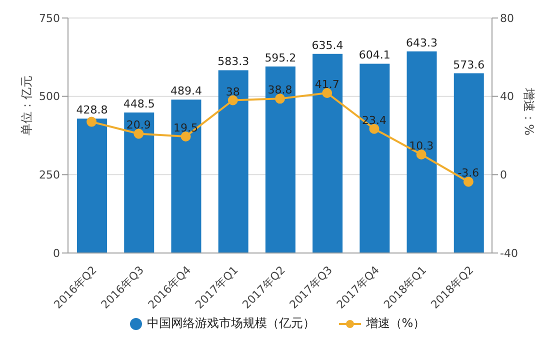  What do you see at coordinates (138, 125) in the screenshot?
I see `data-label: 20.9` at bounding box center [138, 125].